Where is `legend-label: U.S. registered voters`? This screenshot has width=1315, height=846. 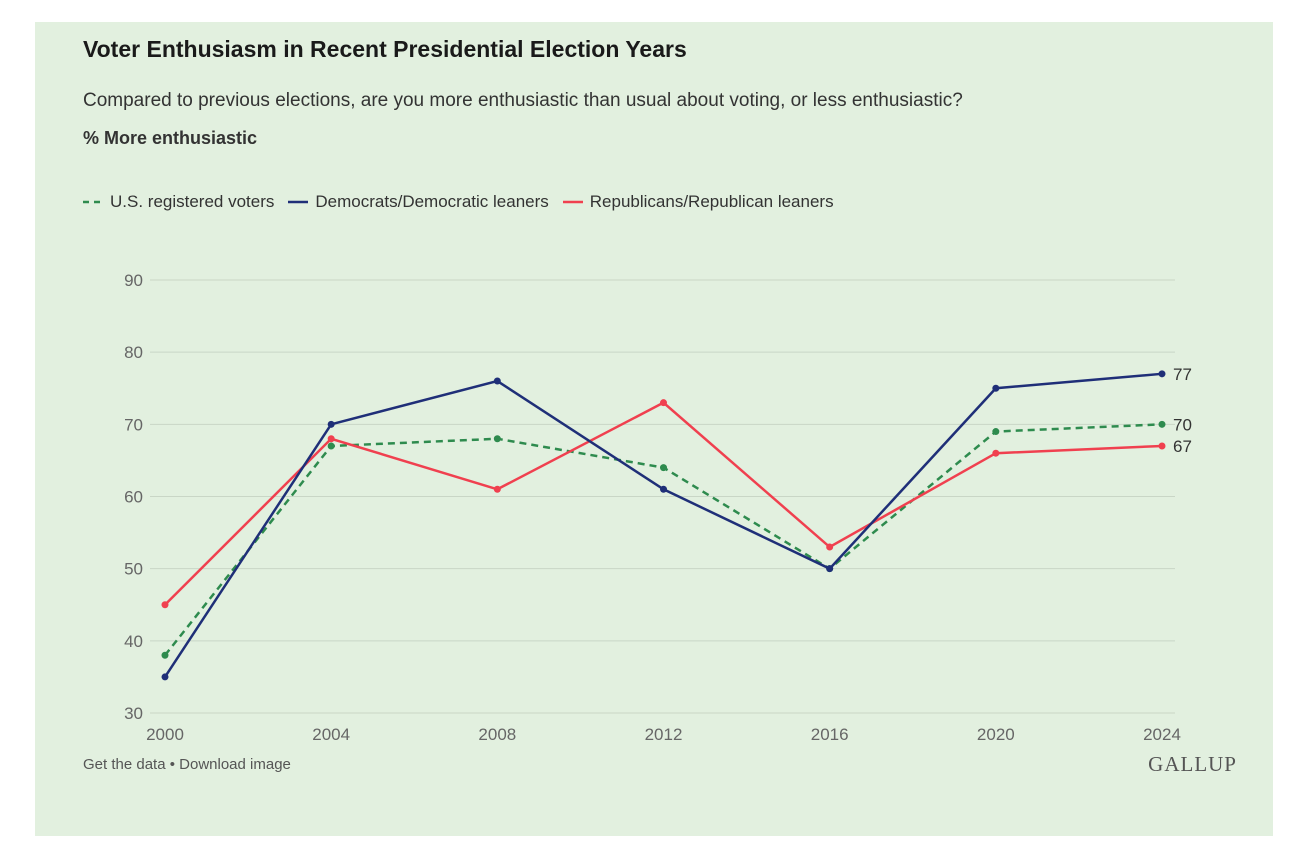
legend-label: U.S. registered voters is located at coordinates (192, 201).